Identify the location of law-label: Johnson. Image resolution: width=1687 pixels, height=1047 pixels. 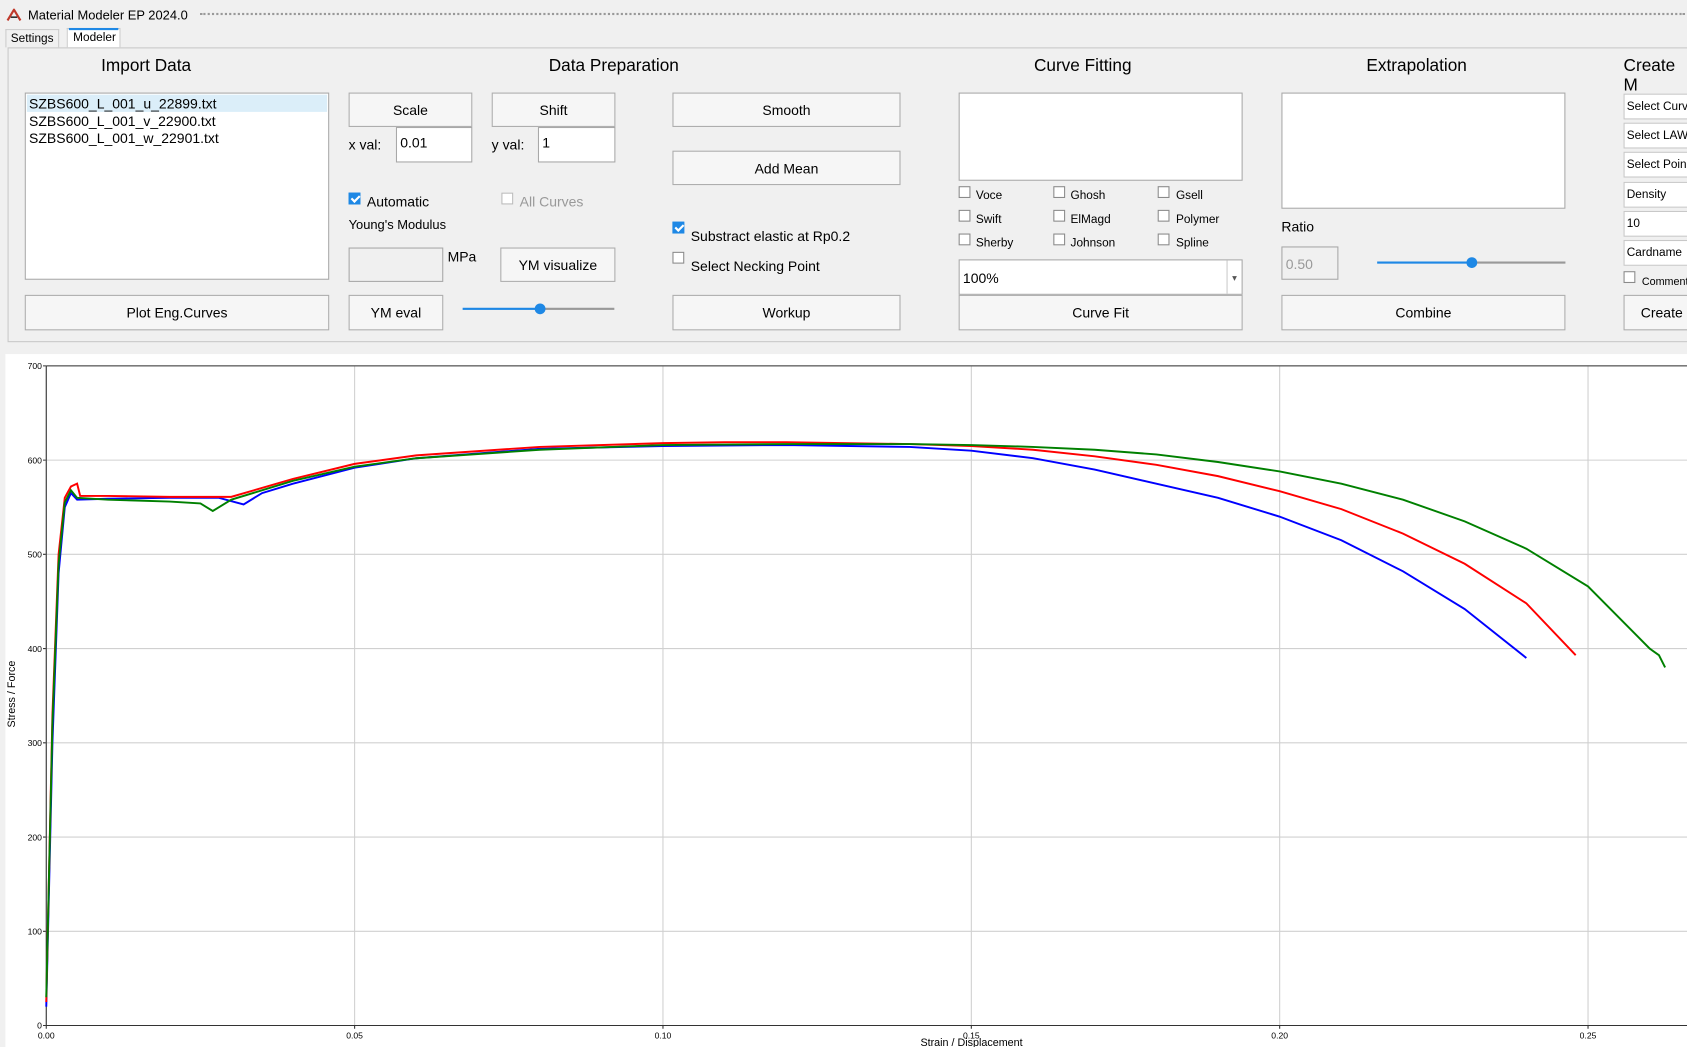
(1093, 243).